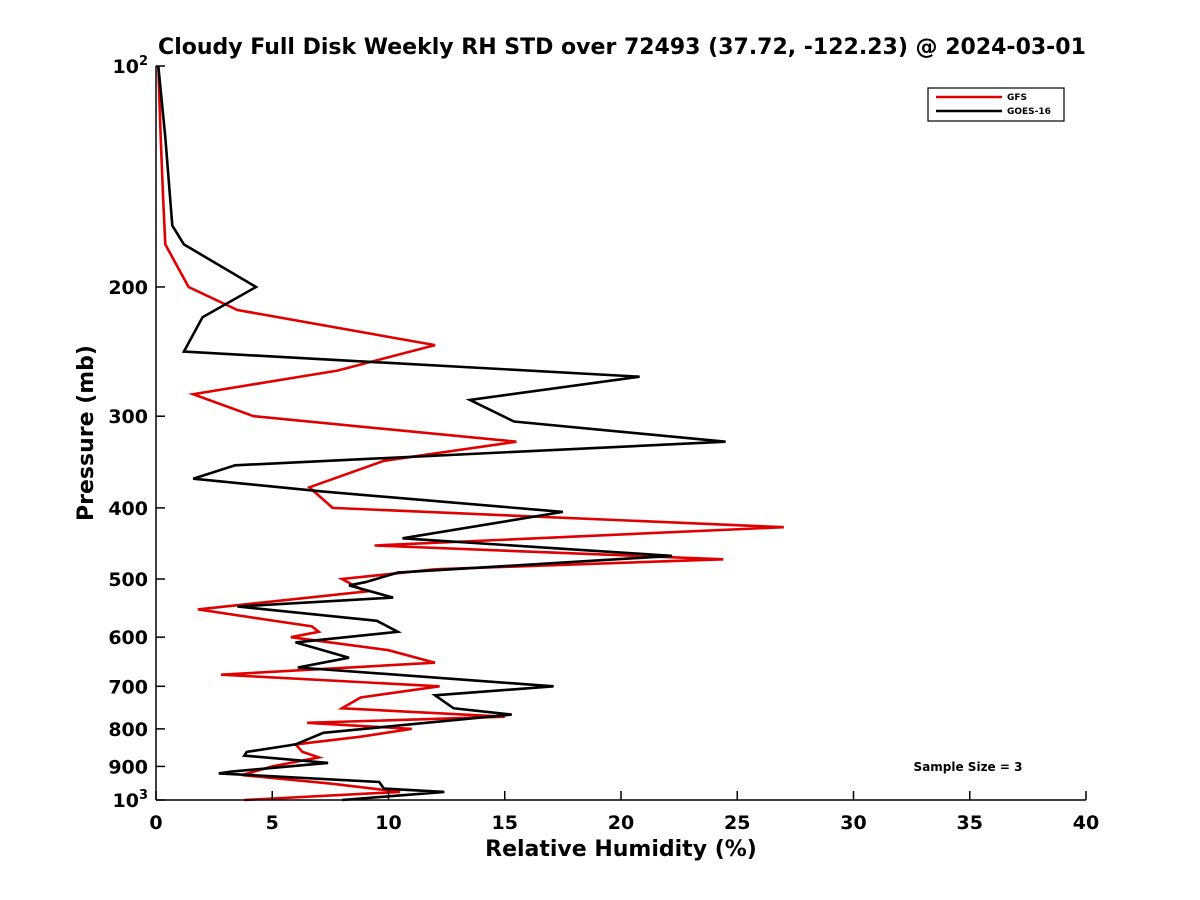 This screenshot has height=900, width=1200. I want to click on x-tick-label: 15, so click(505, 823).